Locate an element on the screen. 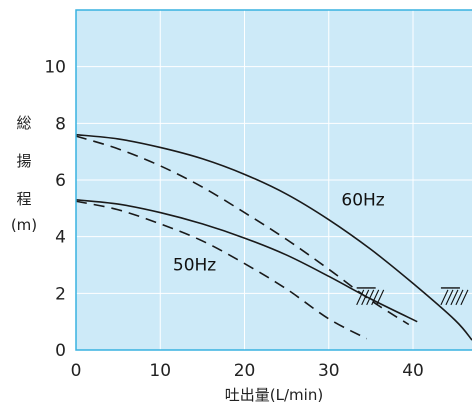  x-tick-labels: 0 10 20 30 40 is located at coordinates (247, 371).